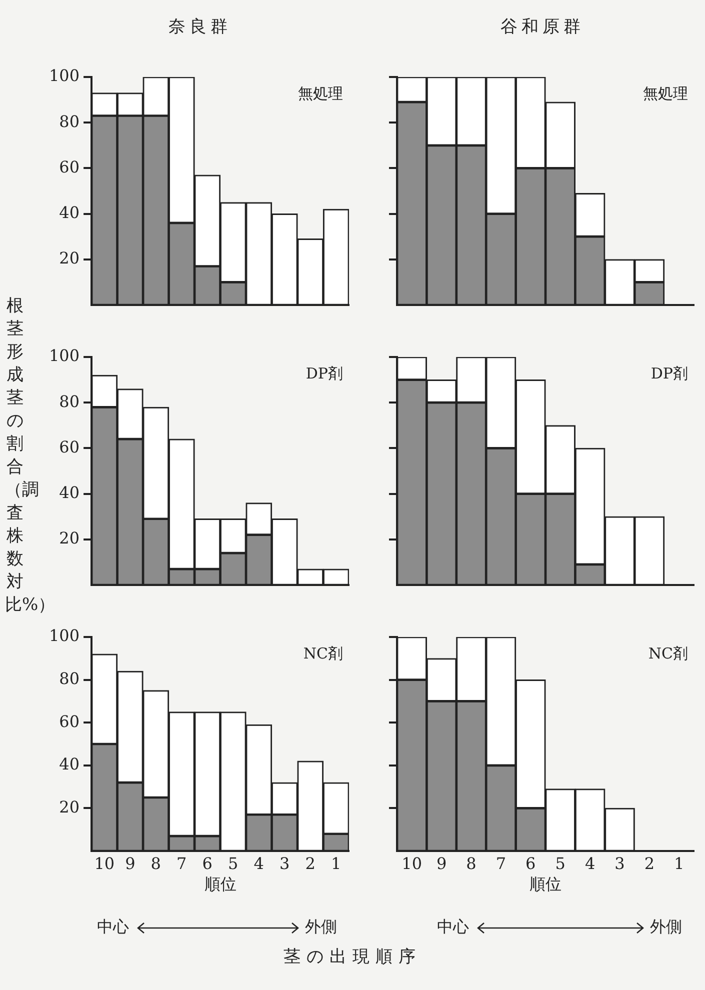  I want to click on chart-title: 谷和原群, so click(543, 27).